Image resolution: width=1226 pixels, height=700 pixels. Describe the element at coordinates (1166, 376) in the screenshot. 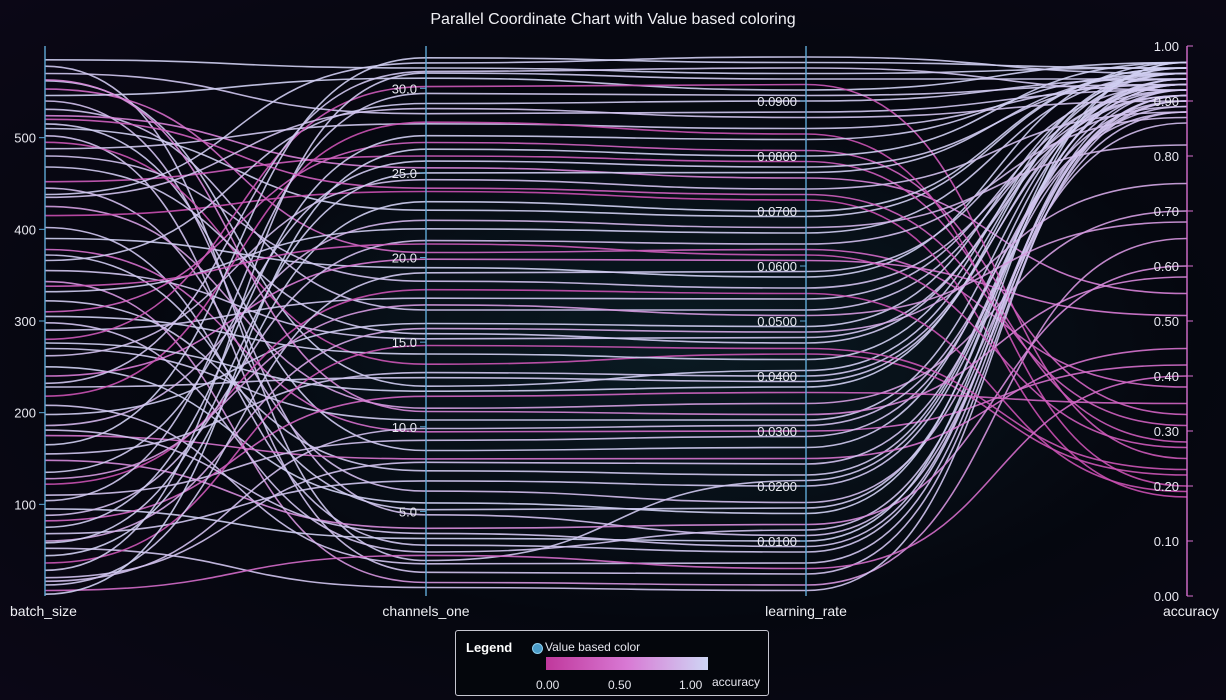

I see `tick-label: 0.40` at that location.